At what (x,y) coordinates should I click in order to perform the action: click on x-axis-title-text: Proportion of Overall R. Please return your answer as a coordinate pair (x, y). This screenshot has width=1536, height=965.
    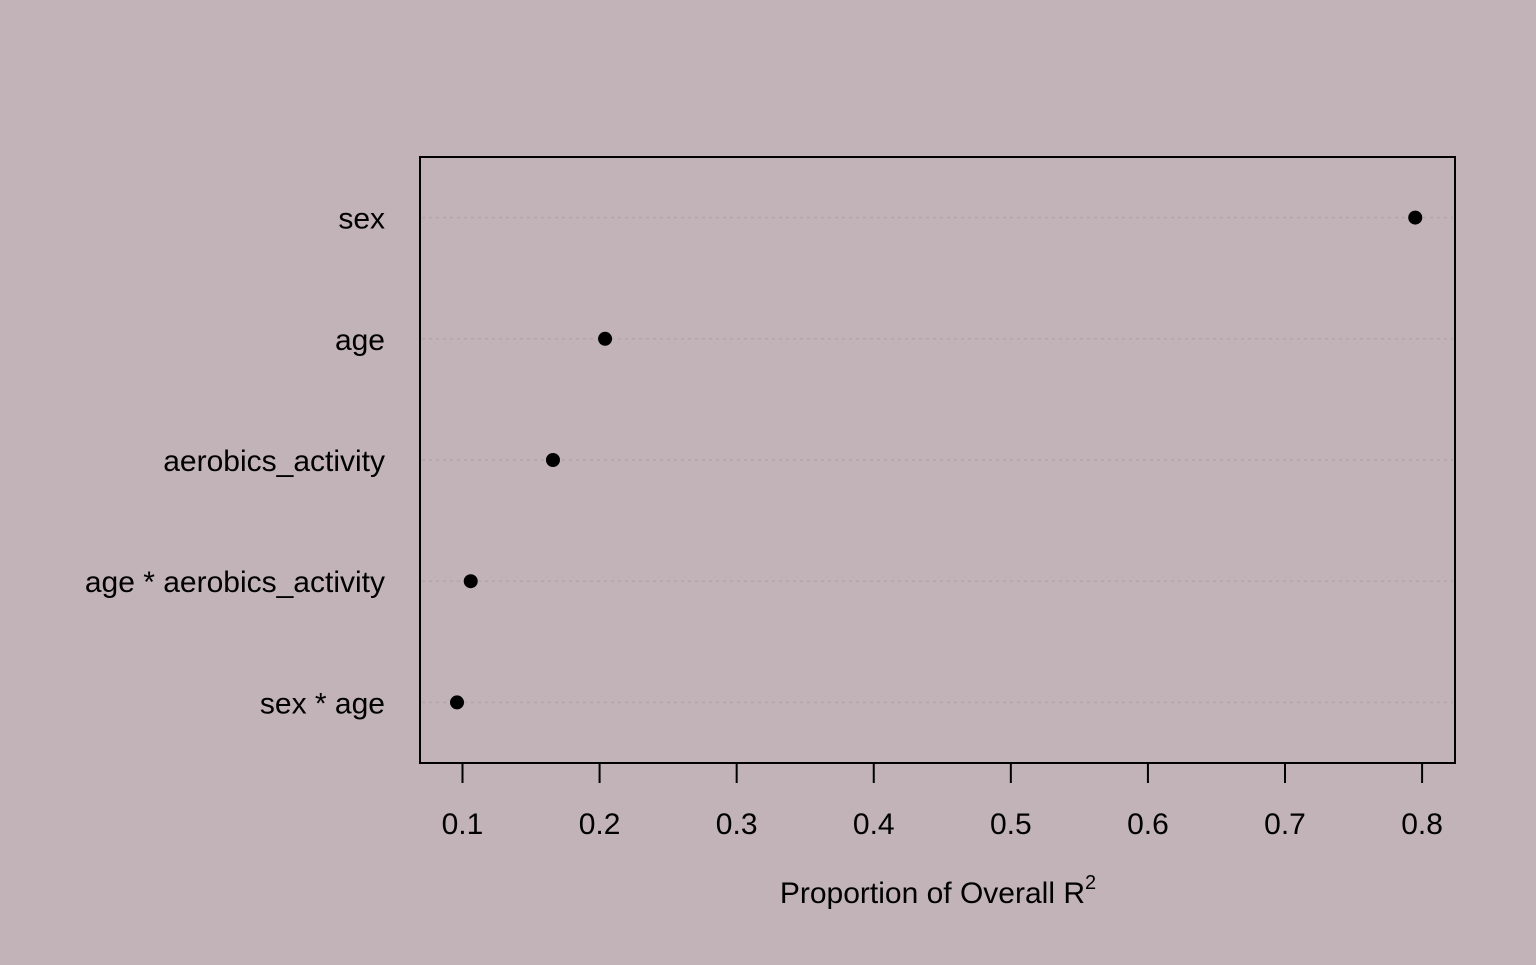
    Looking at the image, I should click on (932, 893).